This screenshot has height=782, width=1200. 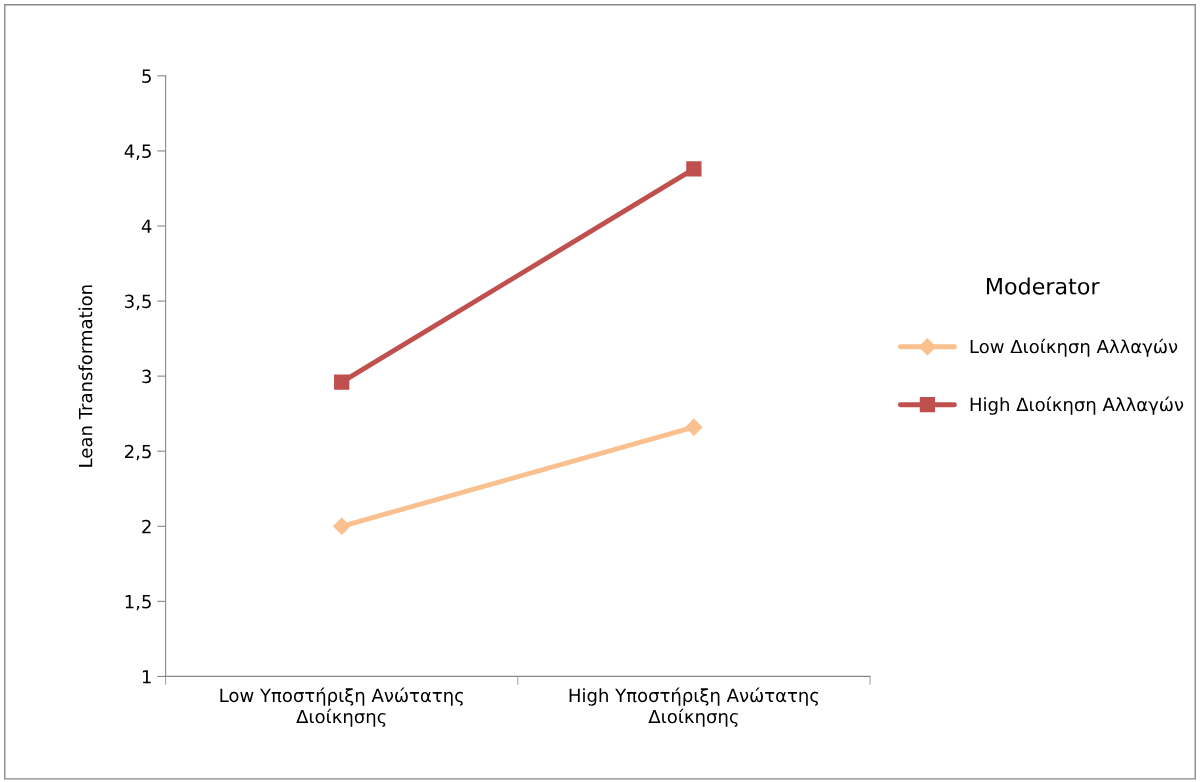 What do you see at coordinates (341, 707) in the screenshot?
I see `x-tick-label: Low Υποστήριξη Ανώτατης Διοίκησης` at bounding box center [341, 707].